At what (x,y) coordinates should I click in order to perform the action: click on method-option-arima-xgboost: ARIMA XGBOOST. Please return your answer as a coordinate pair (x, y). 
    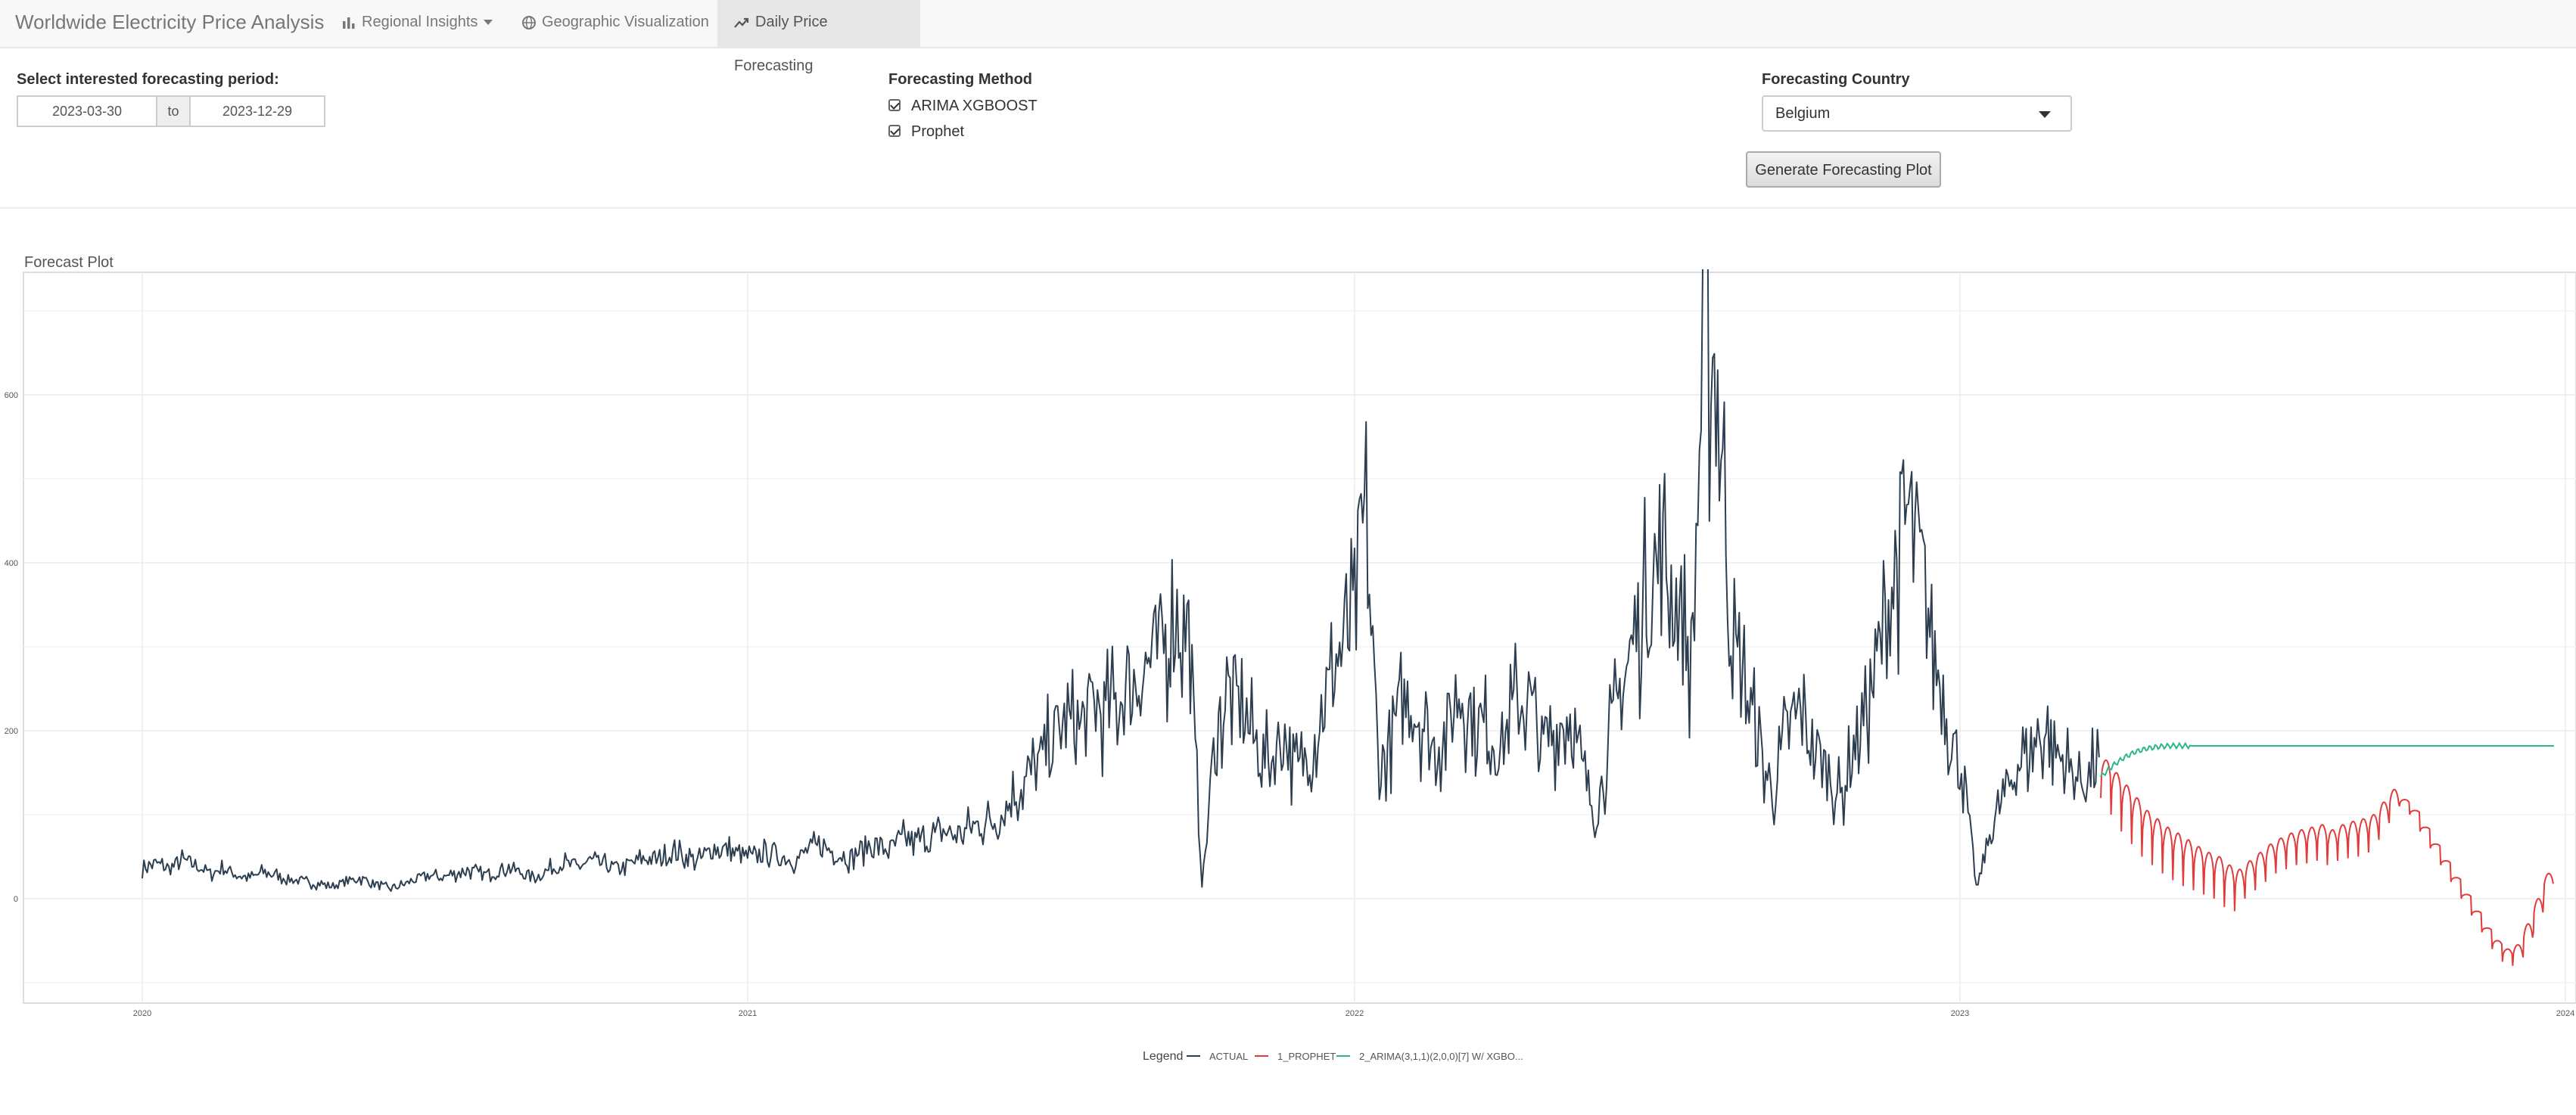
    Looking at the image, I should click on (963, 105).